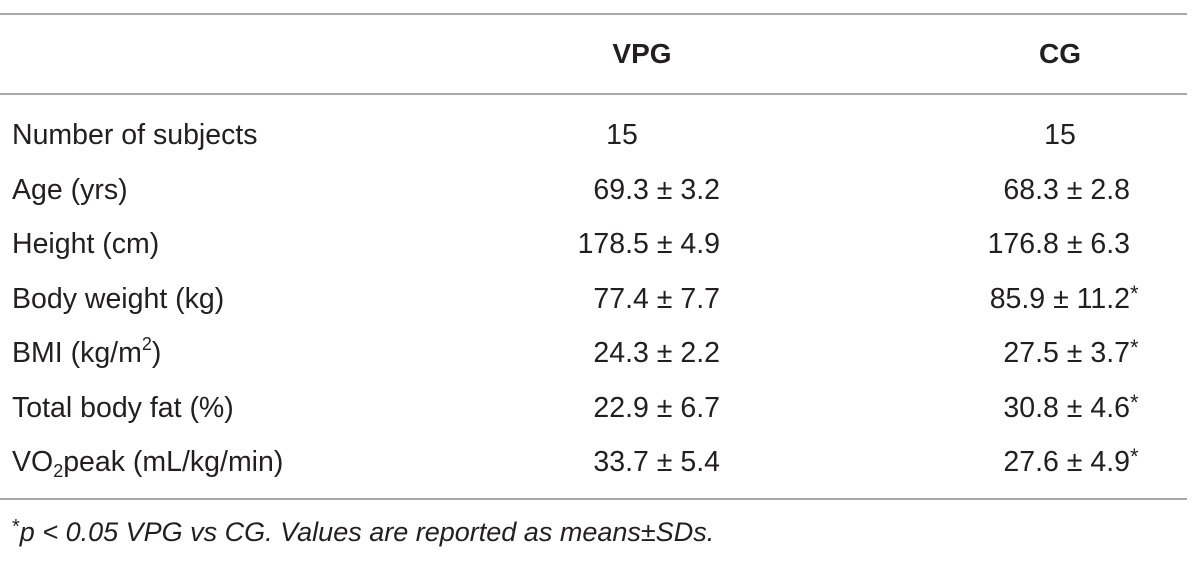 This screenshot has width=1200, height=562. I want to click on vpg-value: 15, so click(622, 135).